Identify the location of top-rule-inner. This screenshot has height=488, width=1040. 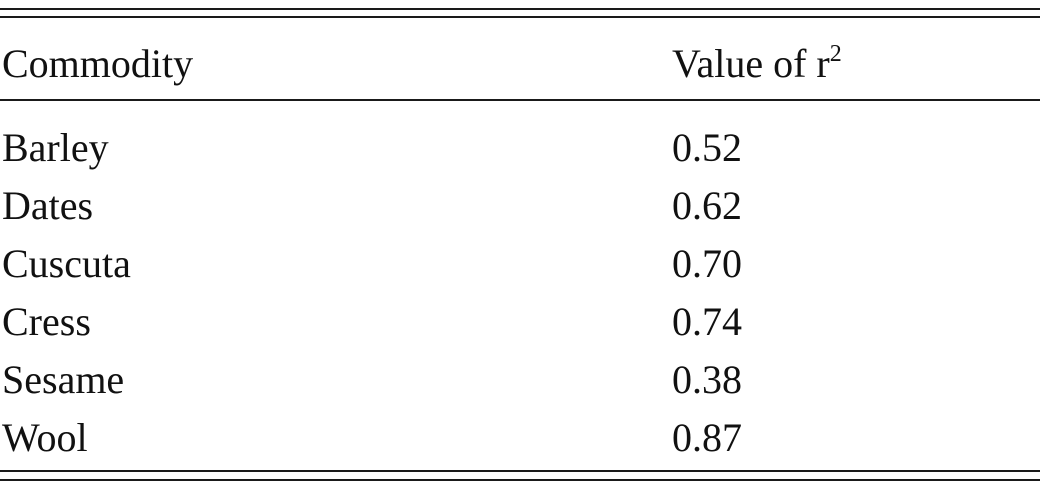
(520, 17).